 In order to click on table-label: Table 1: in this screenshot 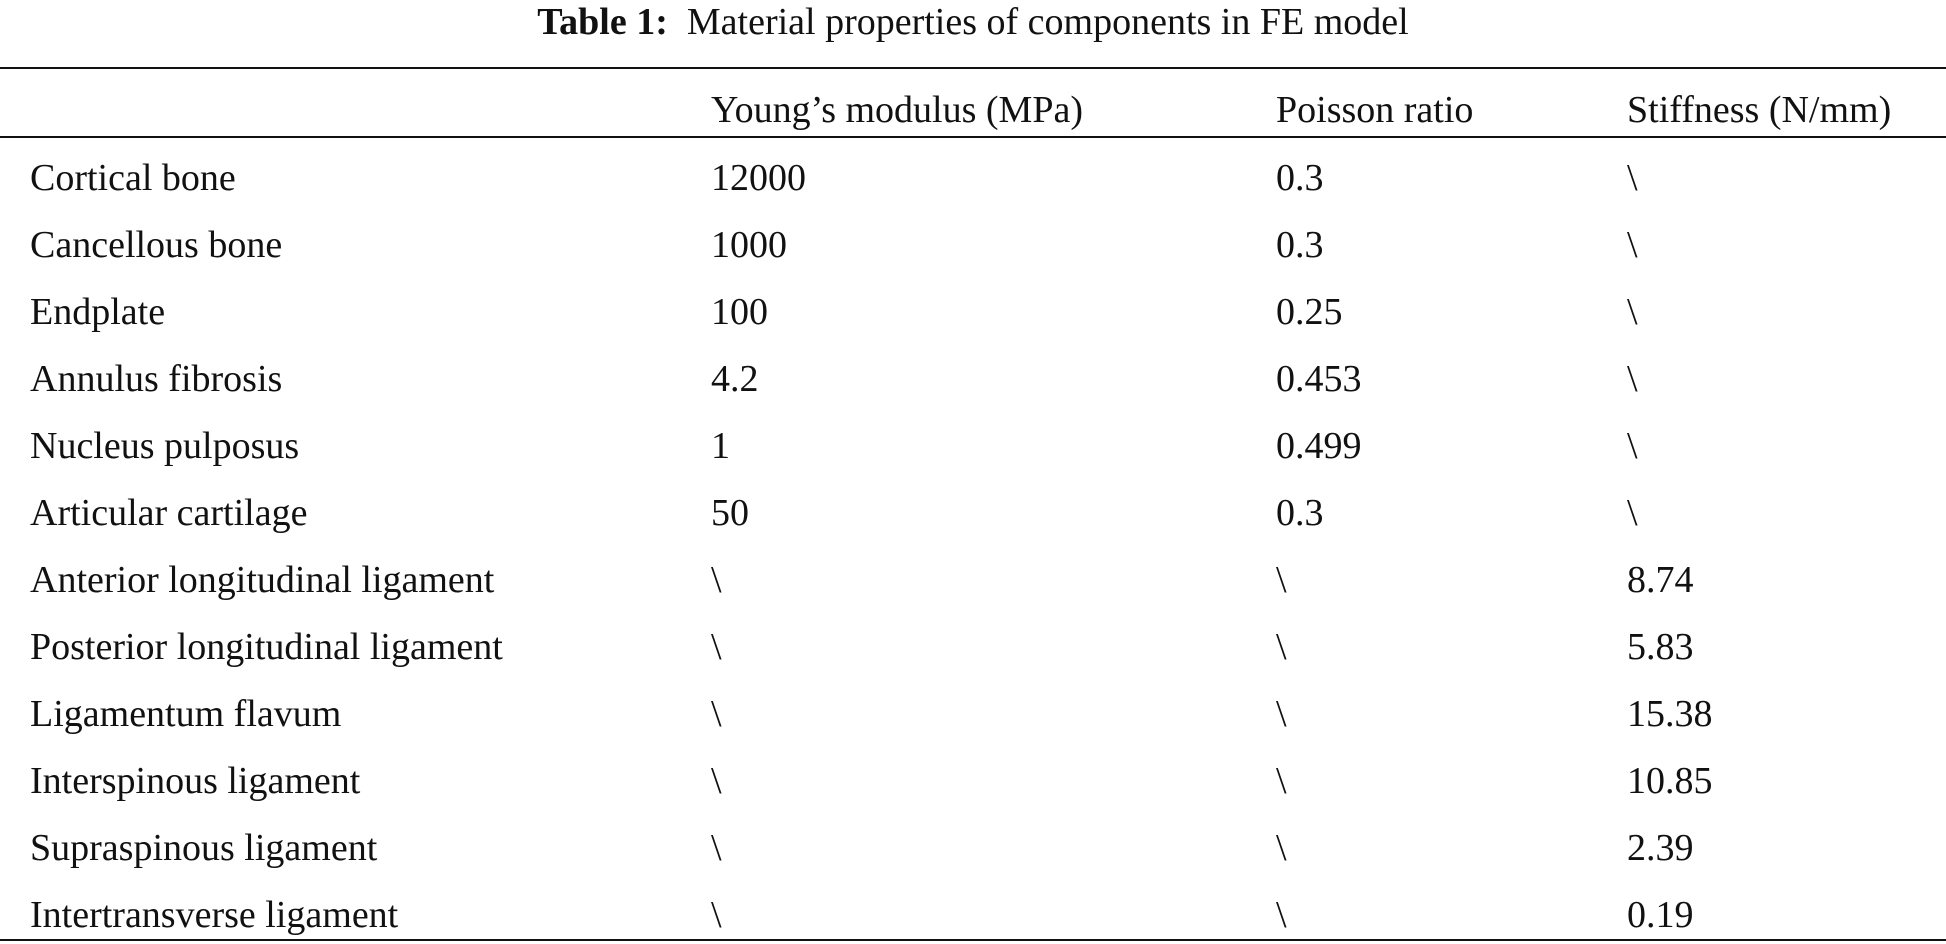, I will do `click(602, 22)`.